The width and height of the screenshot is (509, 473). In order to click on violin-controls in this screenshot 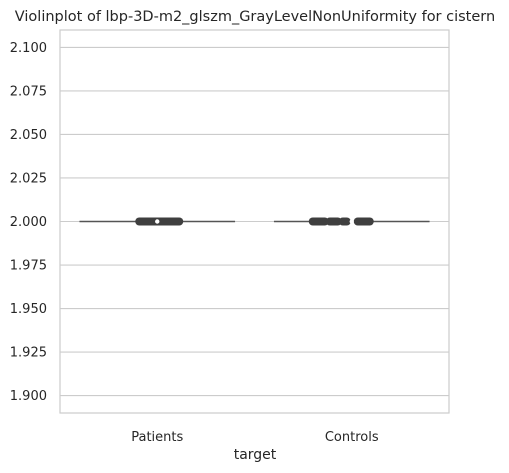, I will do `click(351, 221)`.